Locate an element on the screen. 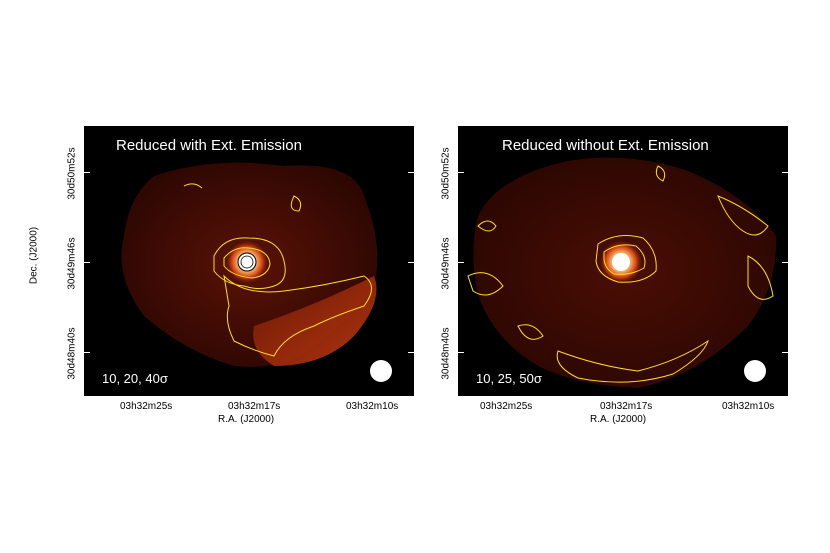  panel-title: Reduced without Ext. Emission is located at coordinates (605, 145).